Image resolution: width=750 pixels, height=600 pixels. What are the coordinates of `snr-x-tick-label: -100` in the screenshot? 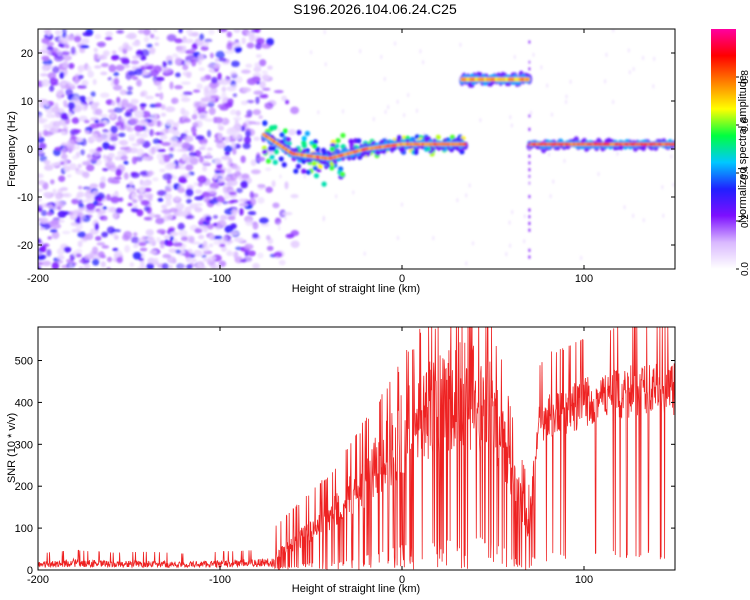 It's located at (220, 580).